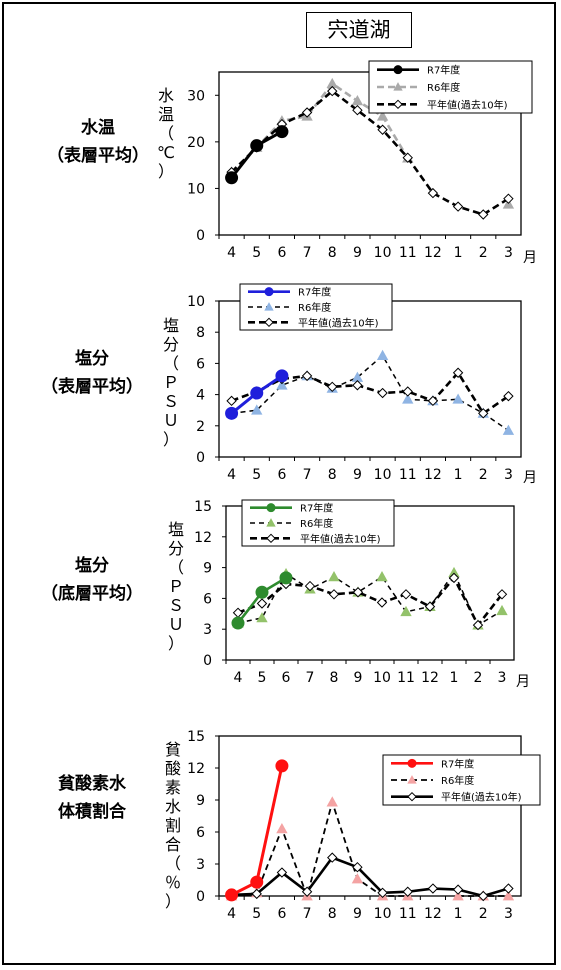  Describe the element at coordinates (262, 600) in the screenshot. I see `series-r7` at that location.